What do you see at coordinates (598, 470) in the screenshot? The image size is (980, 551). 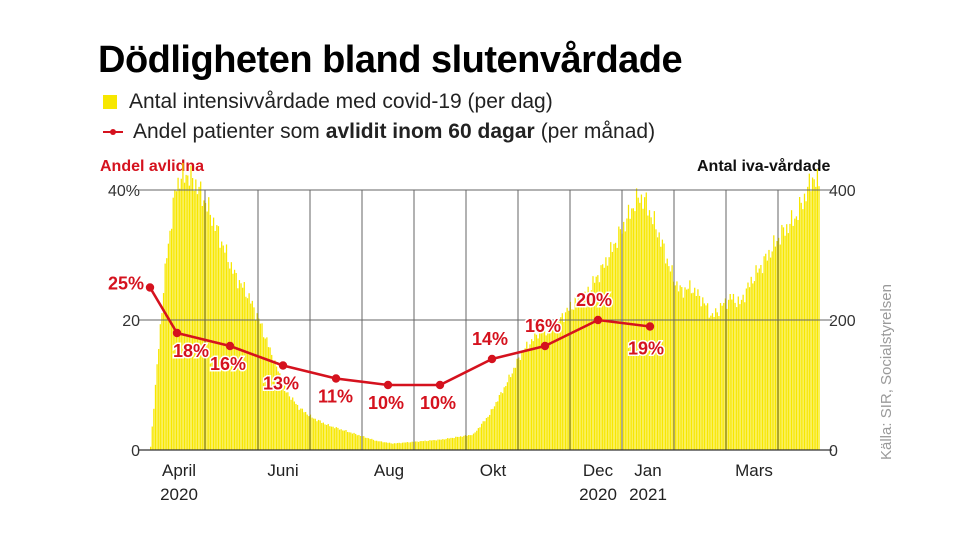 I see `x-tick-label: Dec` at bounding box center [598, 470].